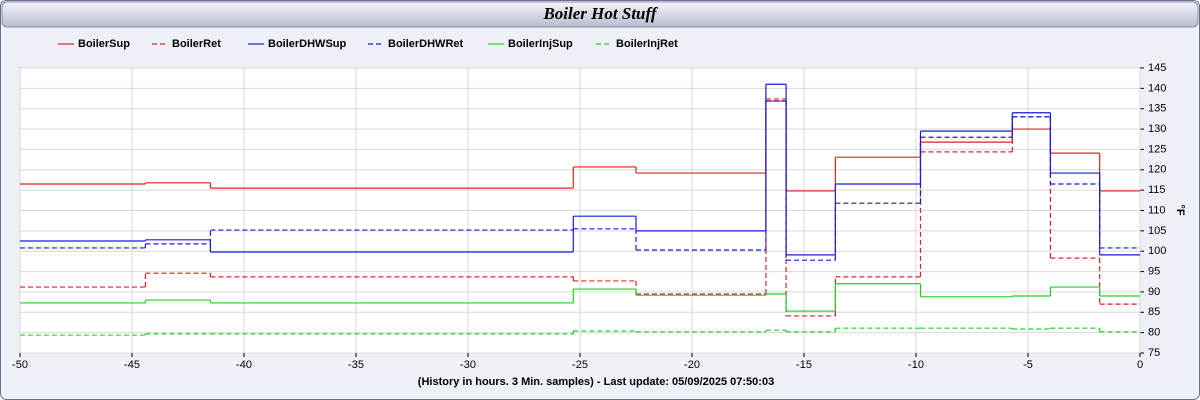 The width and height of the screenshot is (1200, 400). I want to click on y-tick-label: 135, so click(1157, 109).